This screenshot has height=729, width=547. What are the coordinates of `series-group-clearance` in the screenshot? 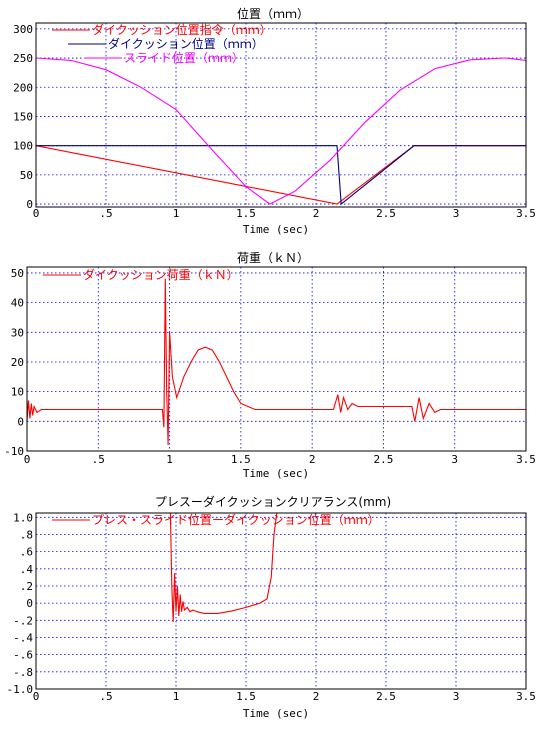 It's located at (223, 568).